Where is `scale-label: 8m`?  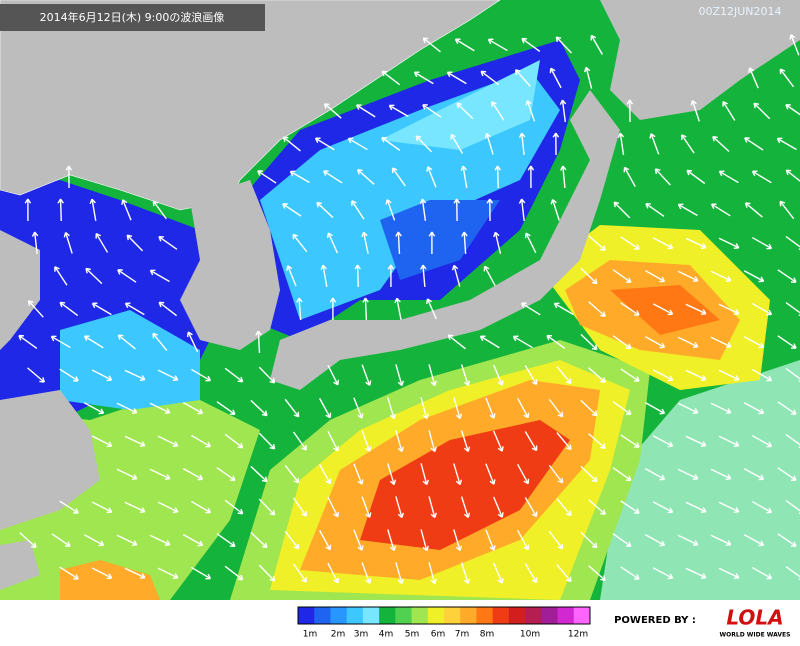
scale-label: 8m is located at coordinates (487, 635).